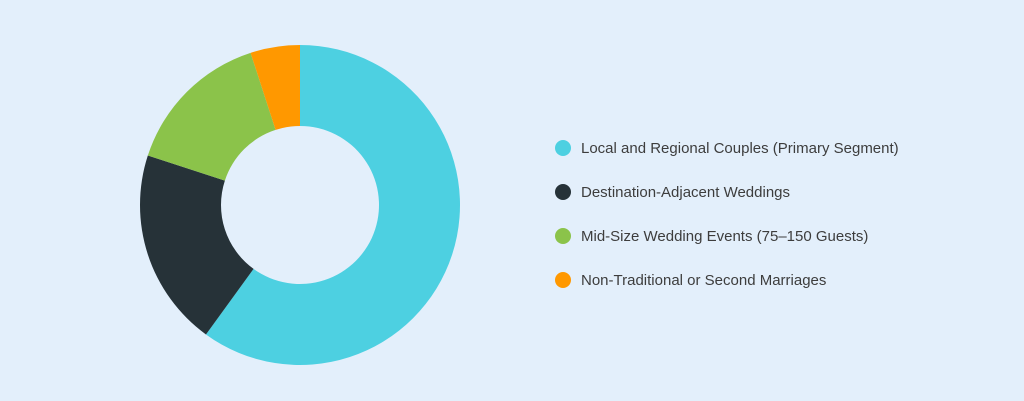 The width and height of the screenshot is (1024, 401). Describe the element at coordinates (704, 280) in the screenshot. I see `legend-label: Non-Traditional or Second Marriages` at that location.